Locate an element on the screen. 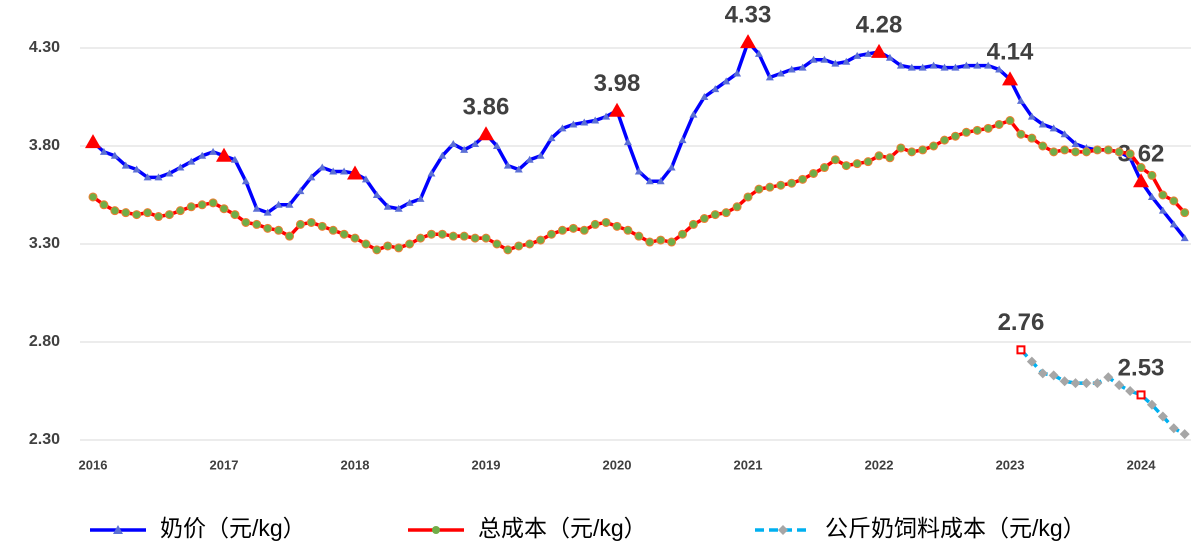  value-label: 4.14 is located at coordinates (1010, 52).